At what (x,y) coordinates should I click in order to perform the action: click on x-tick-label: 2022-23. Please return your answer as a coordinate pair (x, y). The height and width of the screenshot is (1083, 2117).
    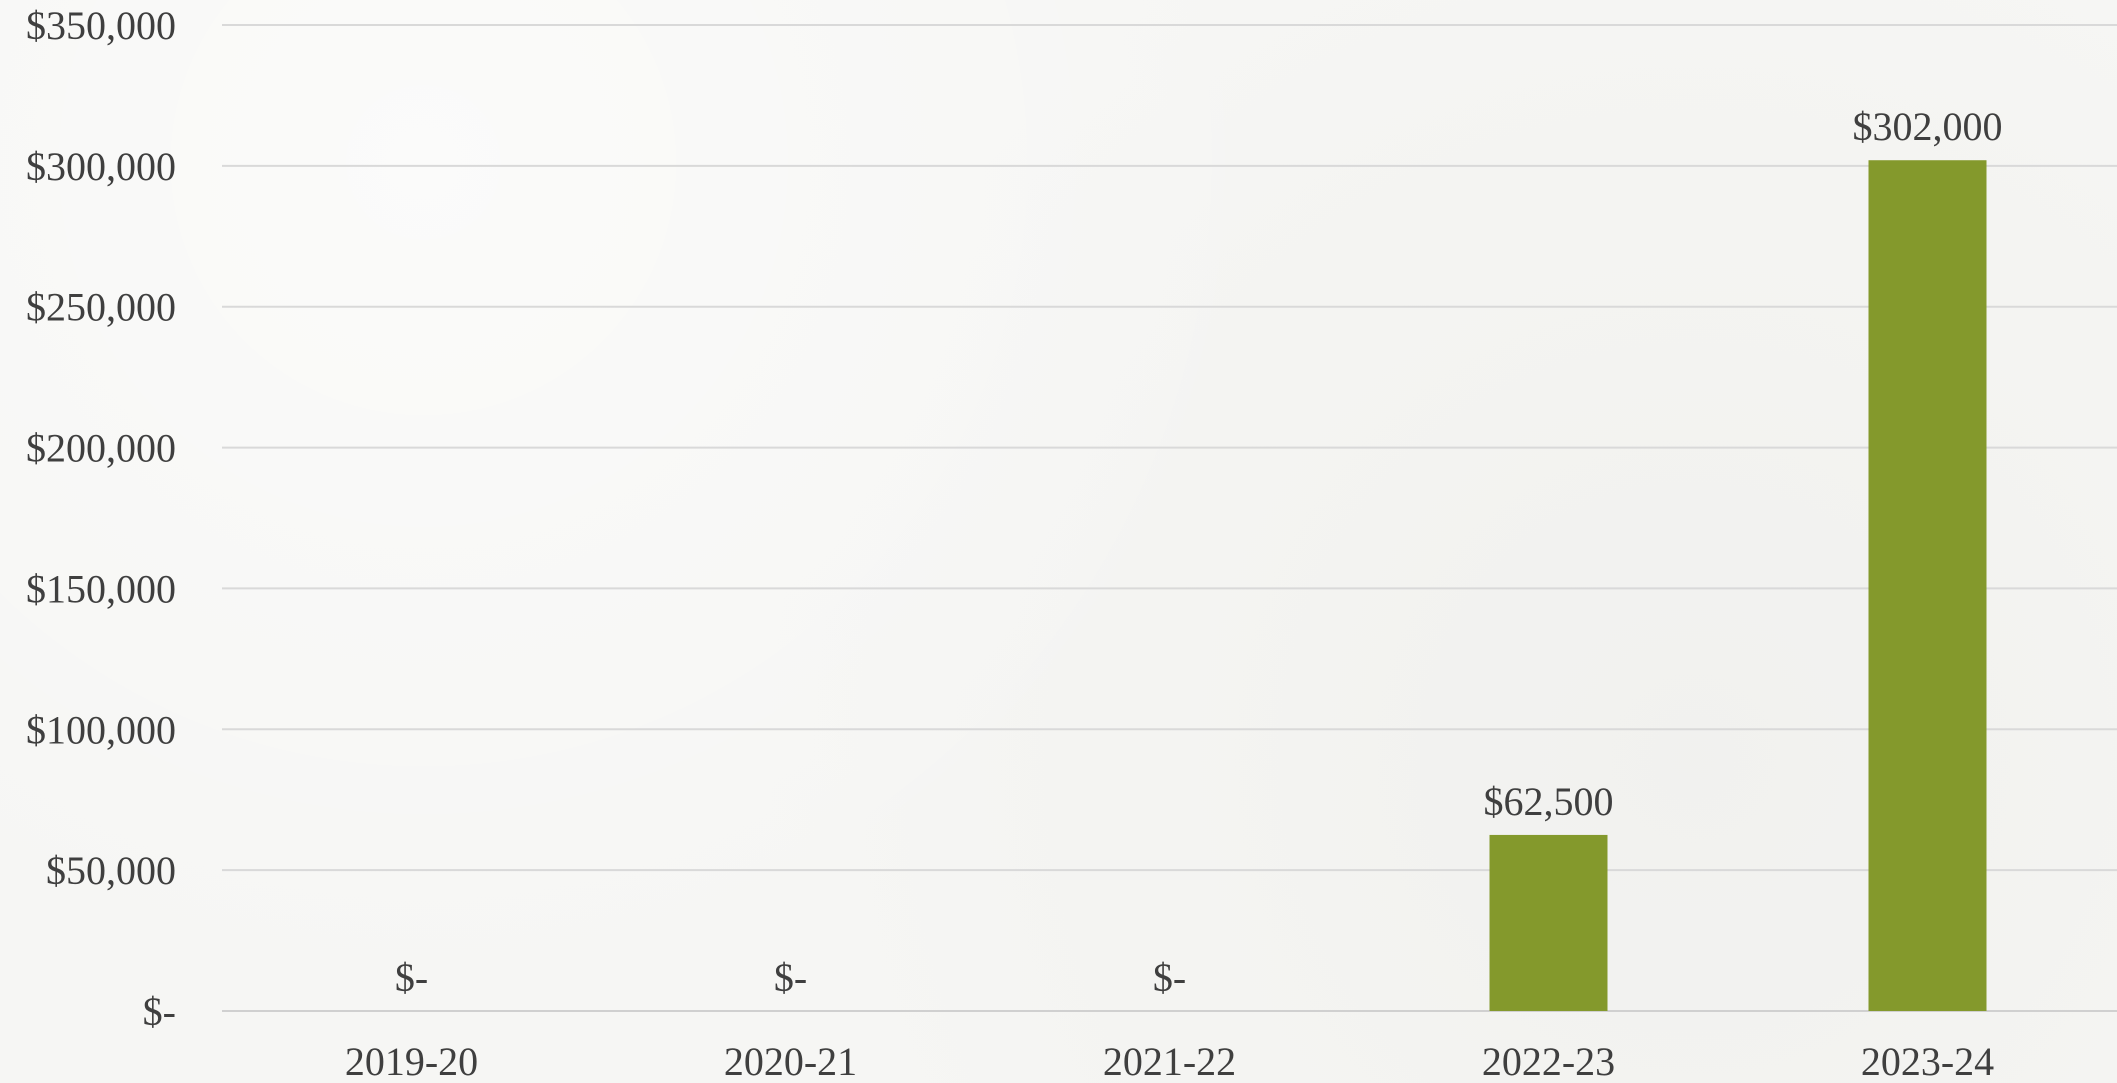
    Looking at the image, I should click on (1548, 1061).